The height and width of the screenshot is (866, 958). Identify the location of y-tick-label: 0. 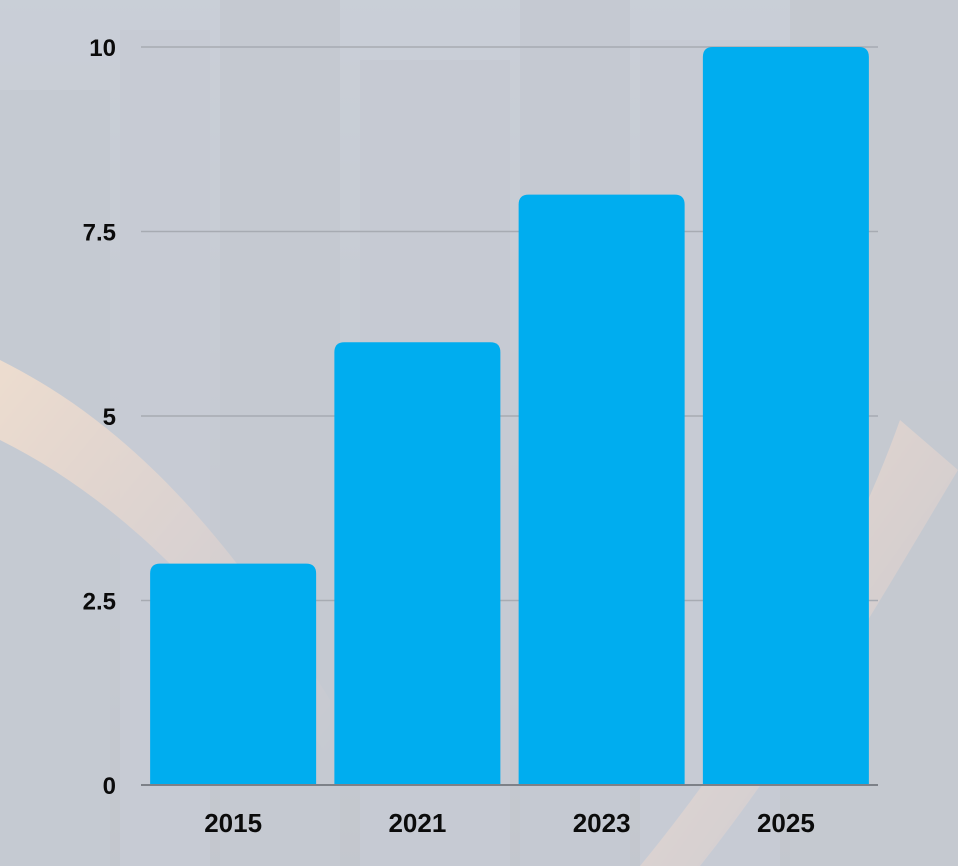
(109, 786).